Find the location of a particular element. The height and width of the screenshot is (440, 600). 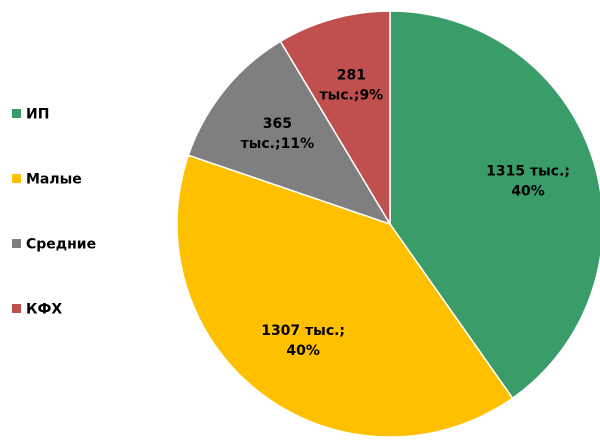

data-label-line: тыс.;9% is located at coordinates (351, 95).